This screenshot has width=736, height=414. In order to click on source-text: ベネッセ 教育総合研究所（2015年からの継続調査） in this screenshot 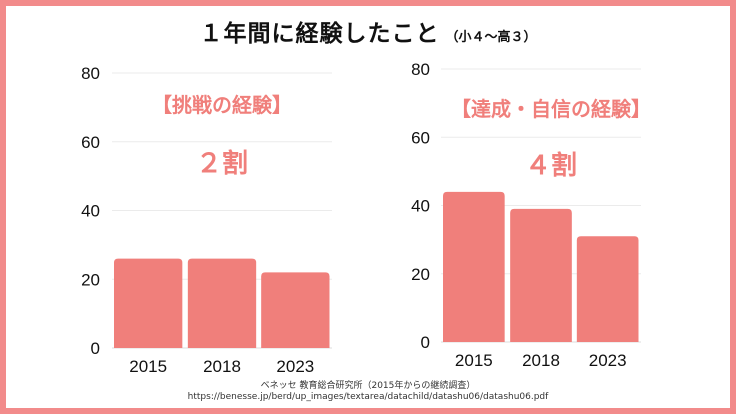, I will do `click(368, 386)`.